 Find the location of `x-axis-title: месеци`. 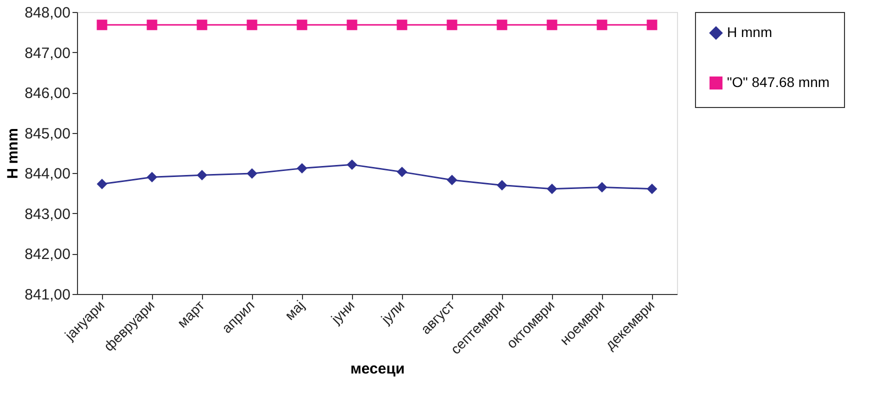

x-axis-title: месеци is located at coordinates (377, 369).